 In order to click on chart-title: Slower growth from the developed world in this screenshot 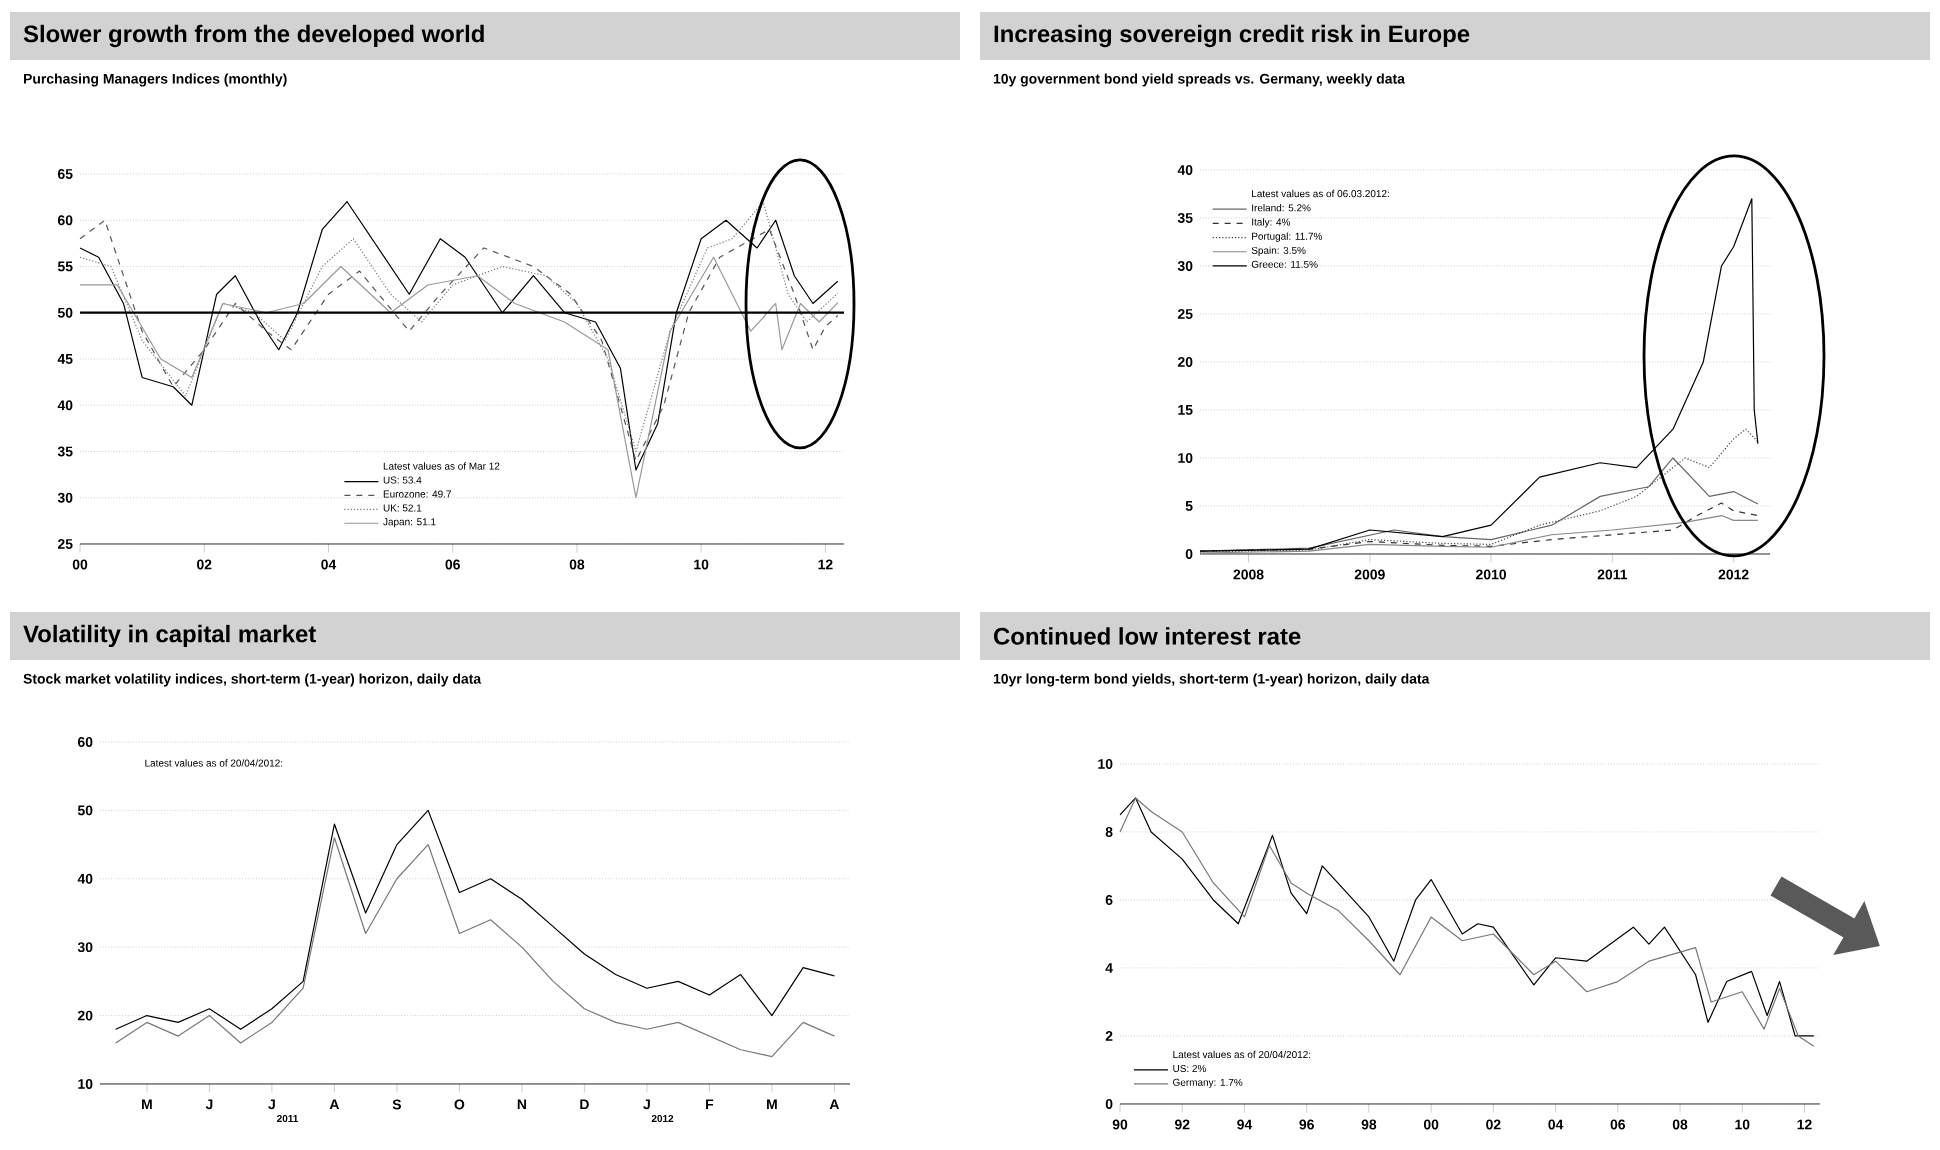, I will do `click(253, 36)`.